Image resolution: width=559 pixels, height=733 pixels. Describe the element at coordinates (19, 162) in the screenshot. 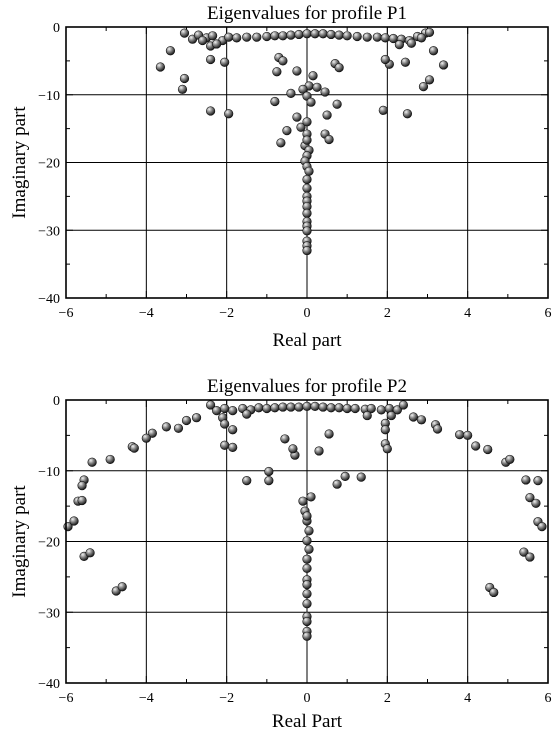

I see `y-axis-label: Imaginary part` at that location.